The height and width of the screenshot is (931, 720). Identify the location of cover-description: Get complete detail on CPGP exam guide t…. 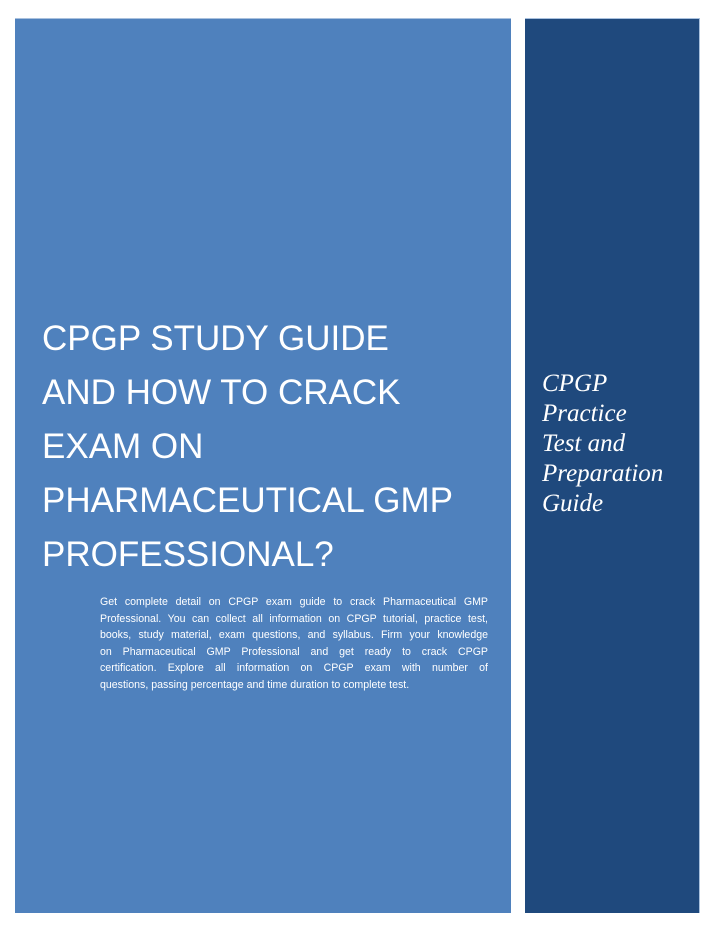
(294, 644).